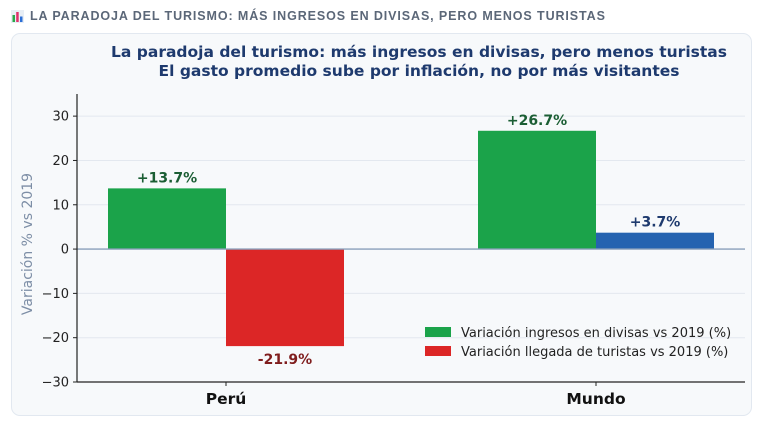 This screenshot has width=760, height=424. I want to click on y-tick-label: −10, so click(55, 294).